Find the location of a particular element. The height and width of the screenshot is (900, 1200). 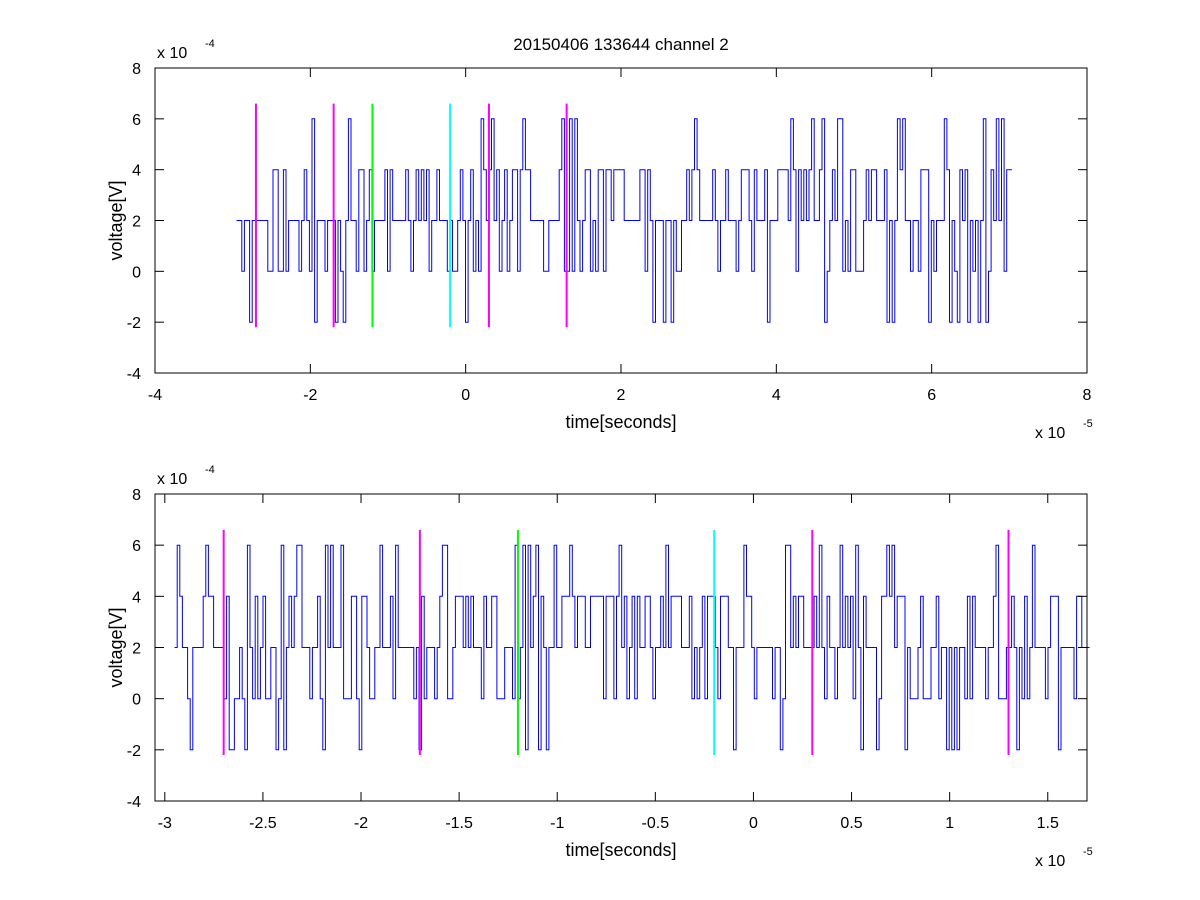

x-tick-label: 4 is located at coordinates (776, 395).